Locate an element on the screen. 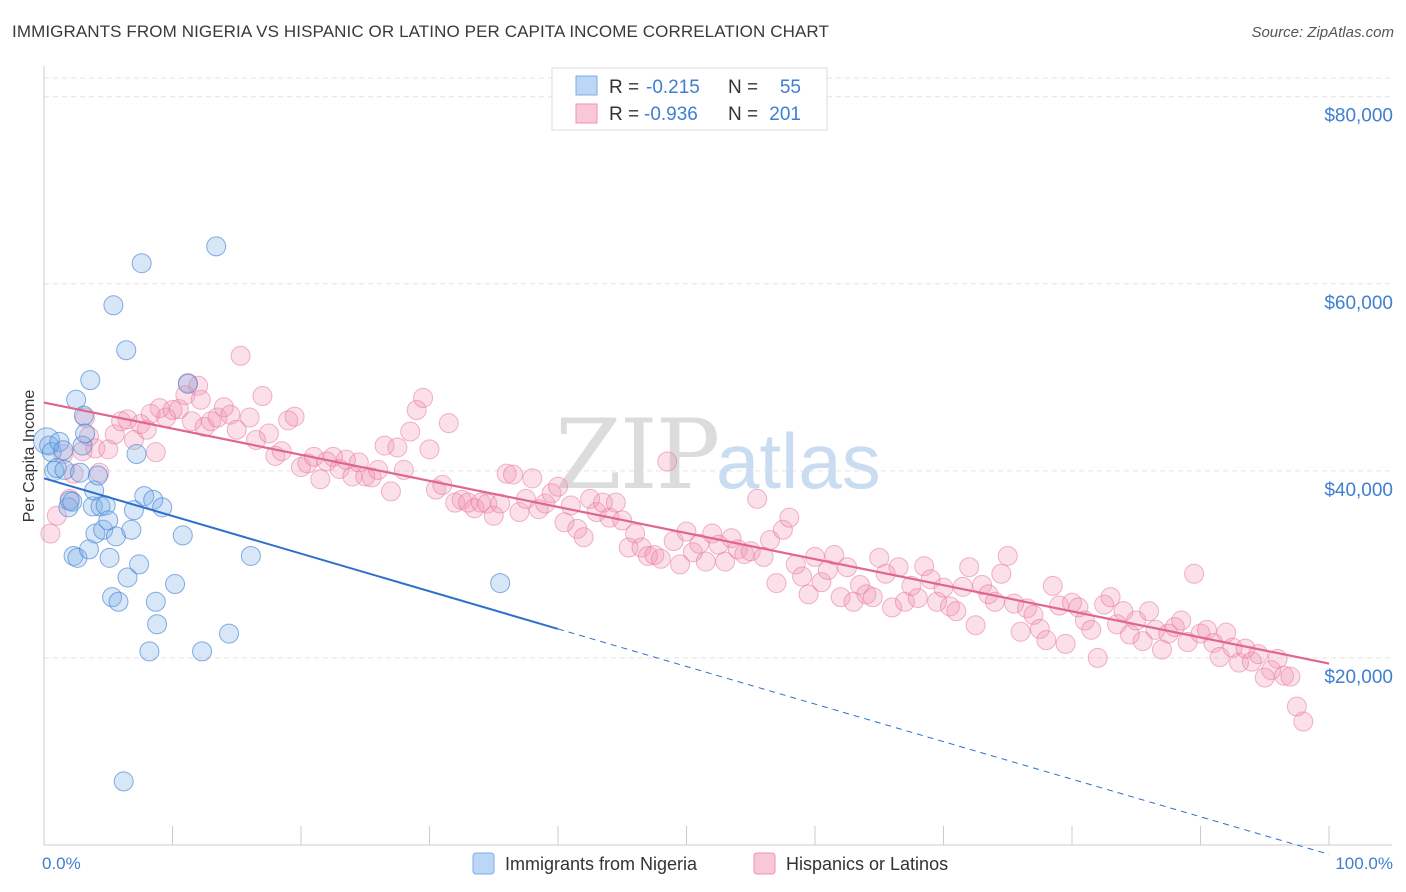 This screenshot has width=1406, height=892. y-axis-label: Per Capita Income is located at coordinates (29, 456).